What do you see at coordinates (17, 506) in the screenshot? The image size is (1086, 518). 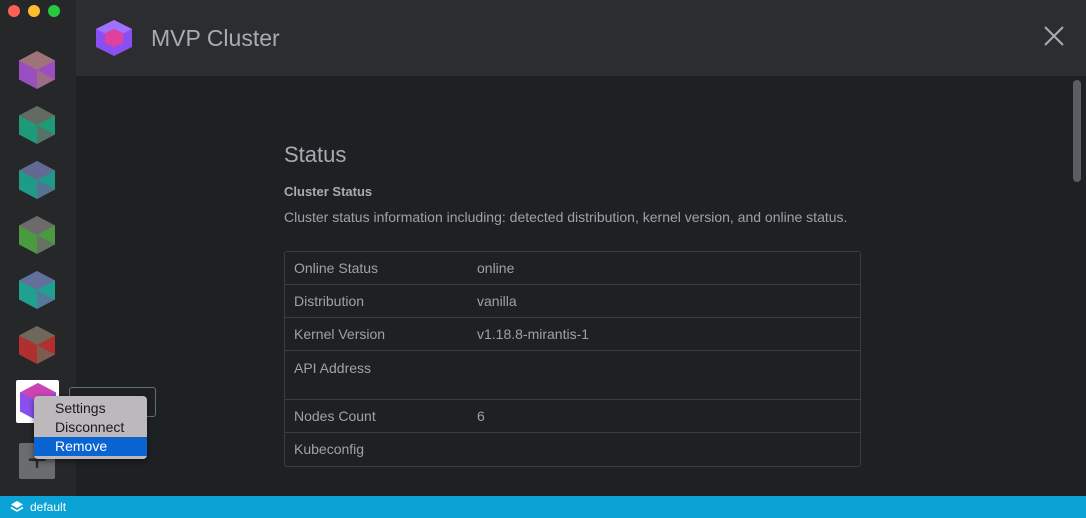 I see `layers-icon` at bounding box center [17, 506].